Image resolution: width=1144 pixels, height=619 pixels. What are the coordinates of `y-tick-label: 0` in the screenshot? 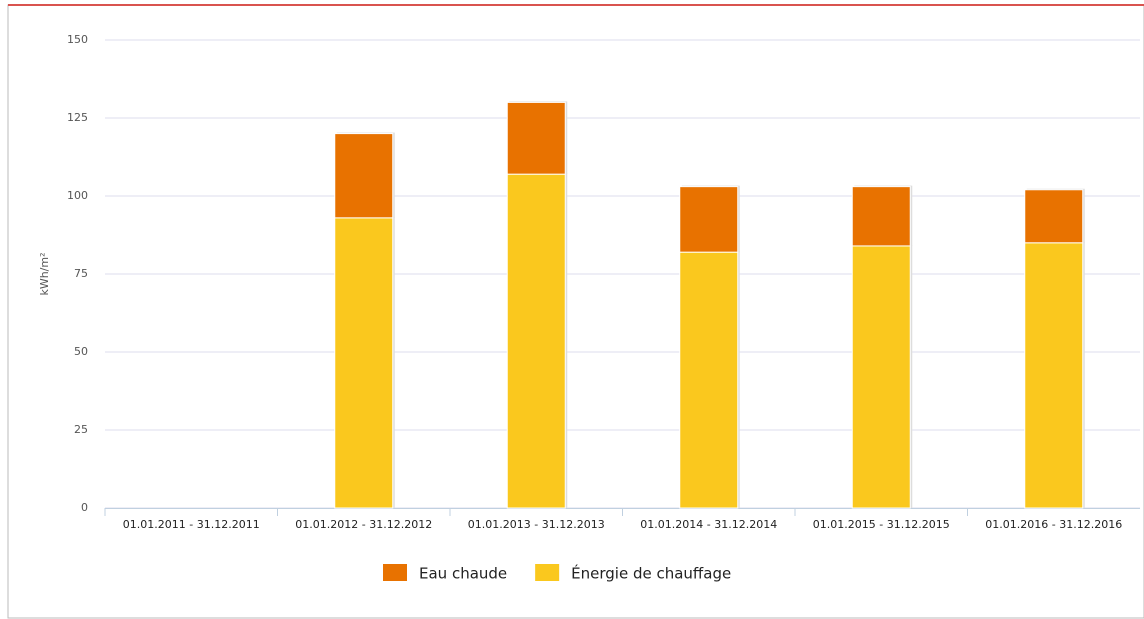 It's located at (84, 507).